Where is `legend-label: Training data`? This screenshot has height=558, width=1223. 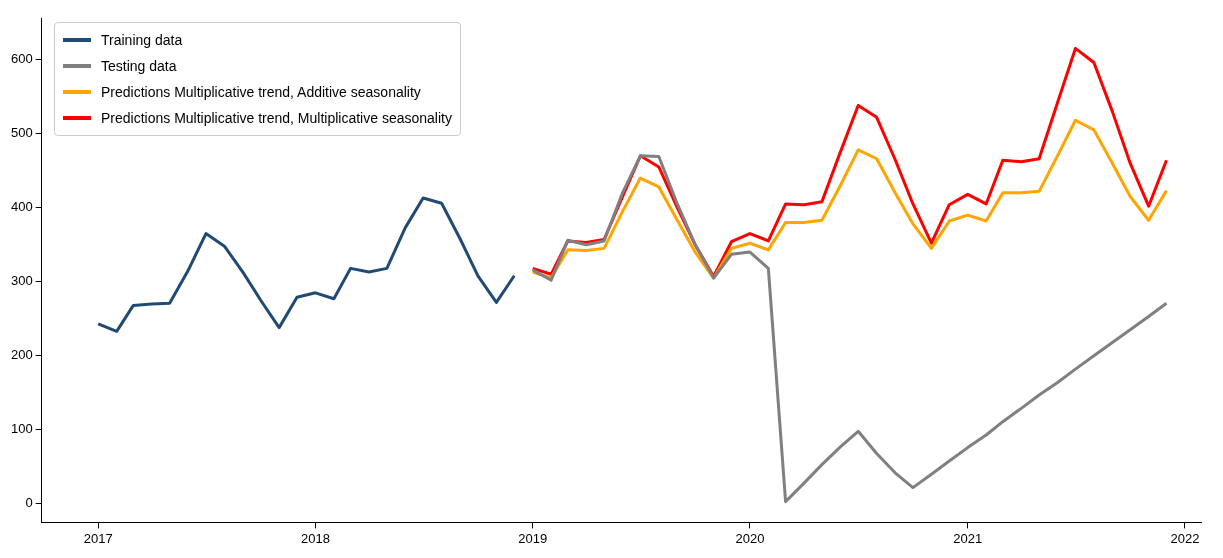
legend-label: Training data is located at coordinates (142, 40).